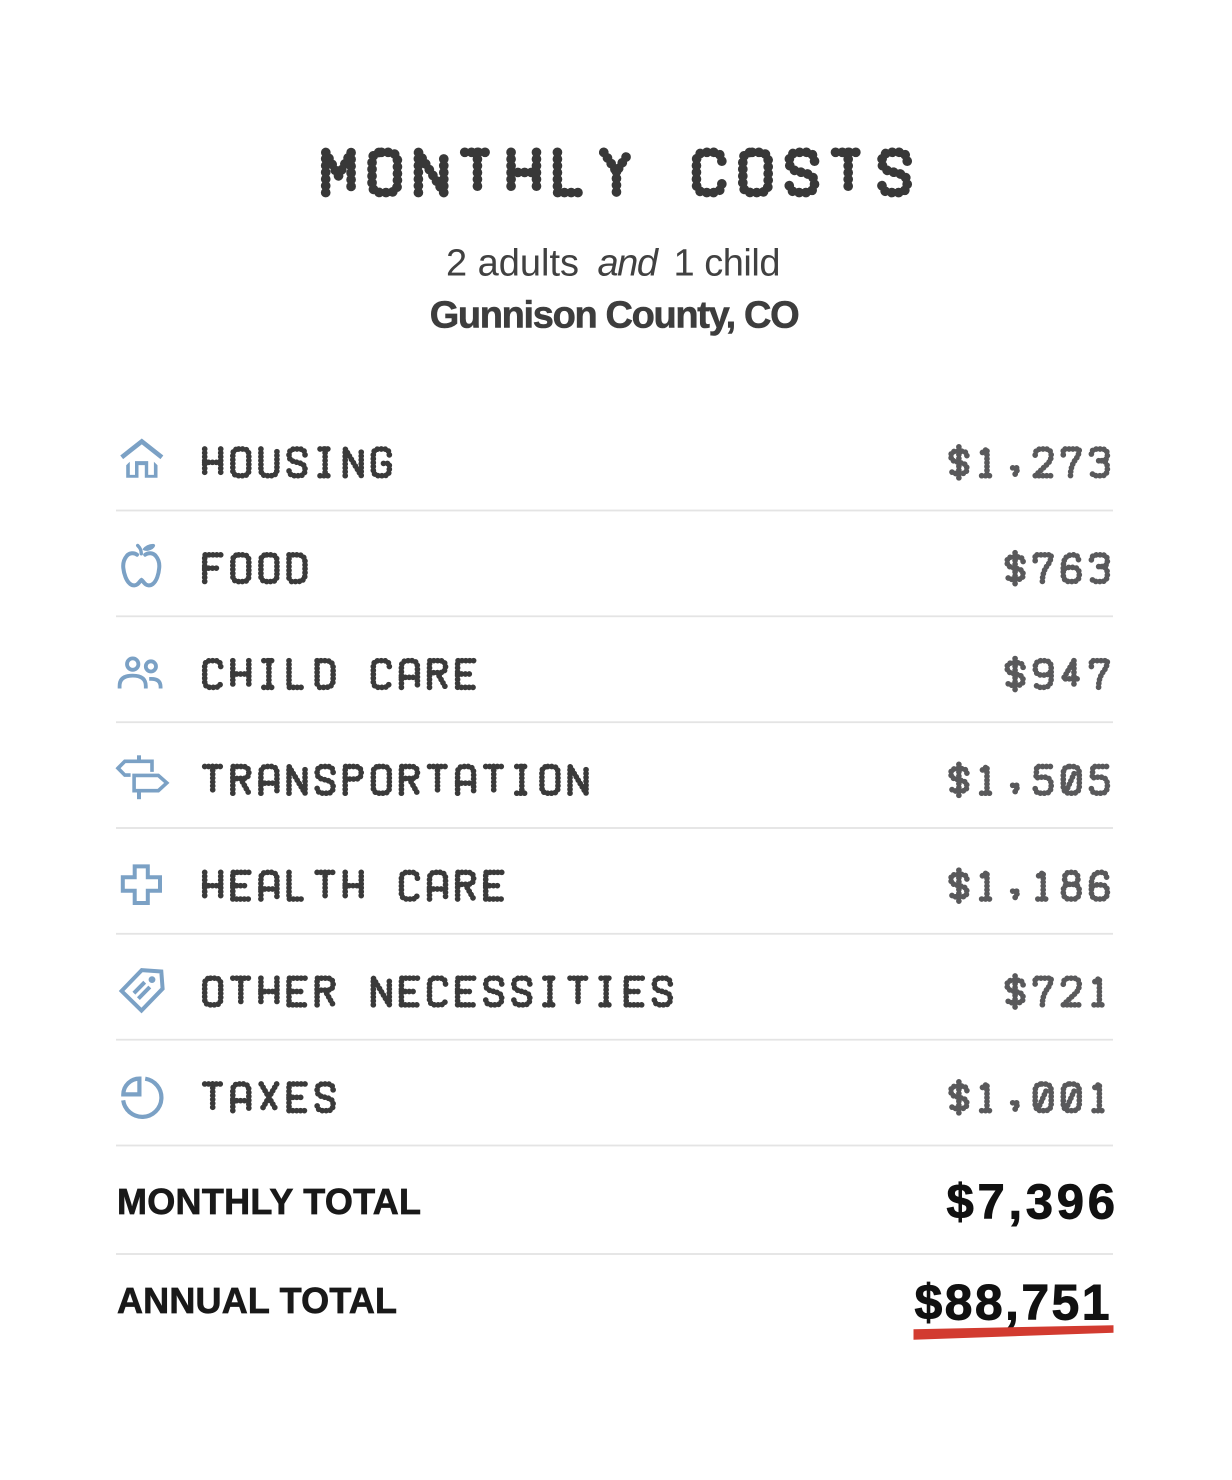 The image size is (1232, 1480). Describe the element at coordinates (727, 263) in the screenshot. I see `svg-text: 1 child` at that location.